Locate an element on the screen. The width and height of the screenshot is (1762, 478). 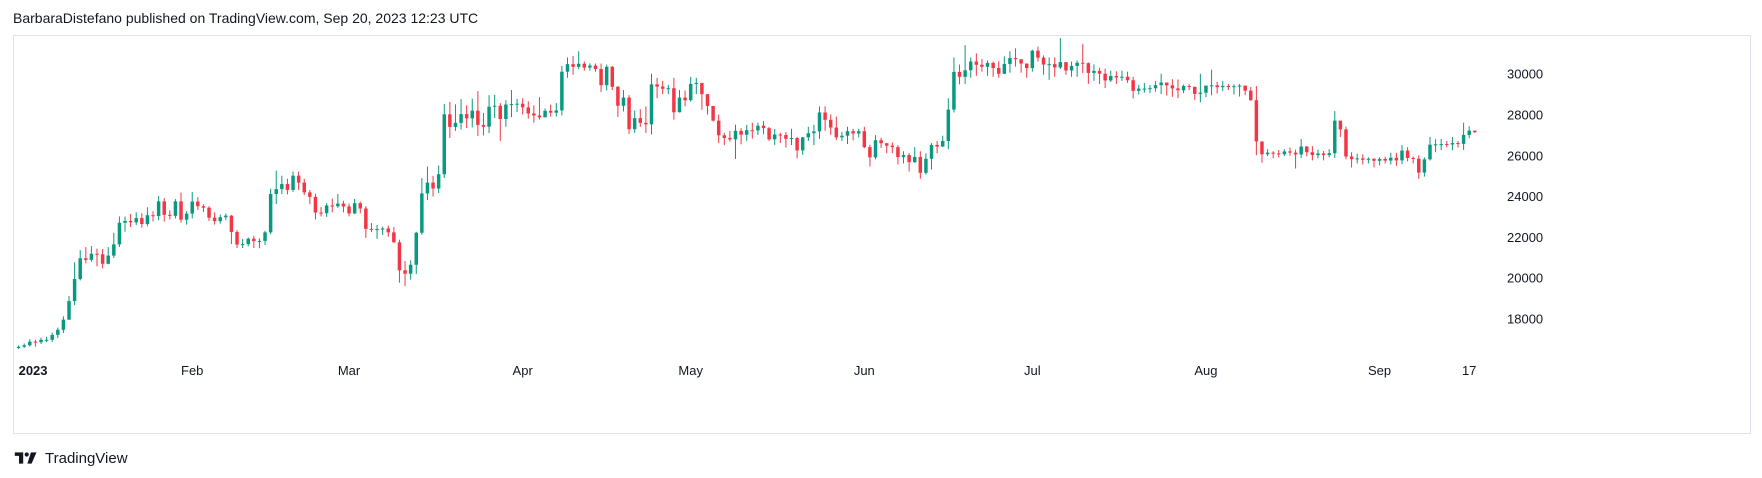
tradingview-brand: TradingView is located at coordinates (70, 458).